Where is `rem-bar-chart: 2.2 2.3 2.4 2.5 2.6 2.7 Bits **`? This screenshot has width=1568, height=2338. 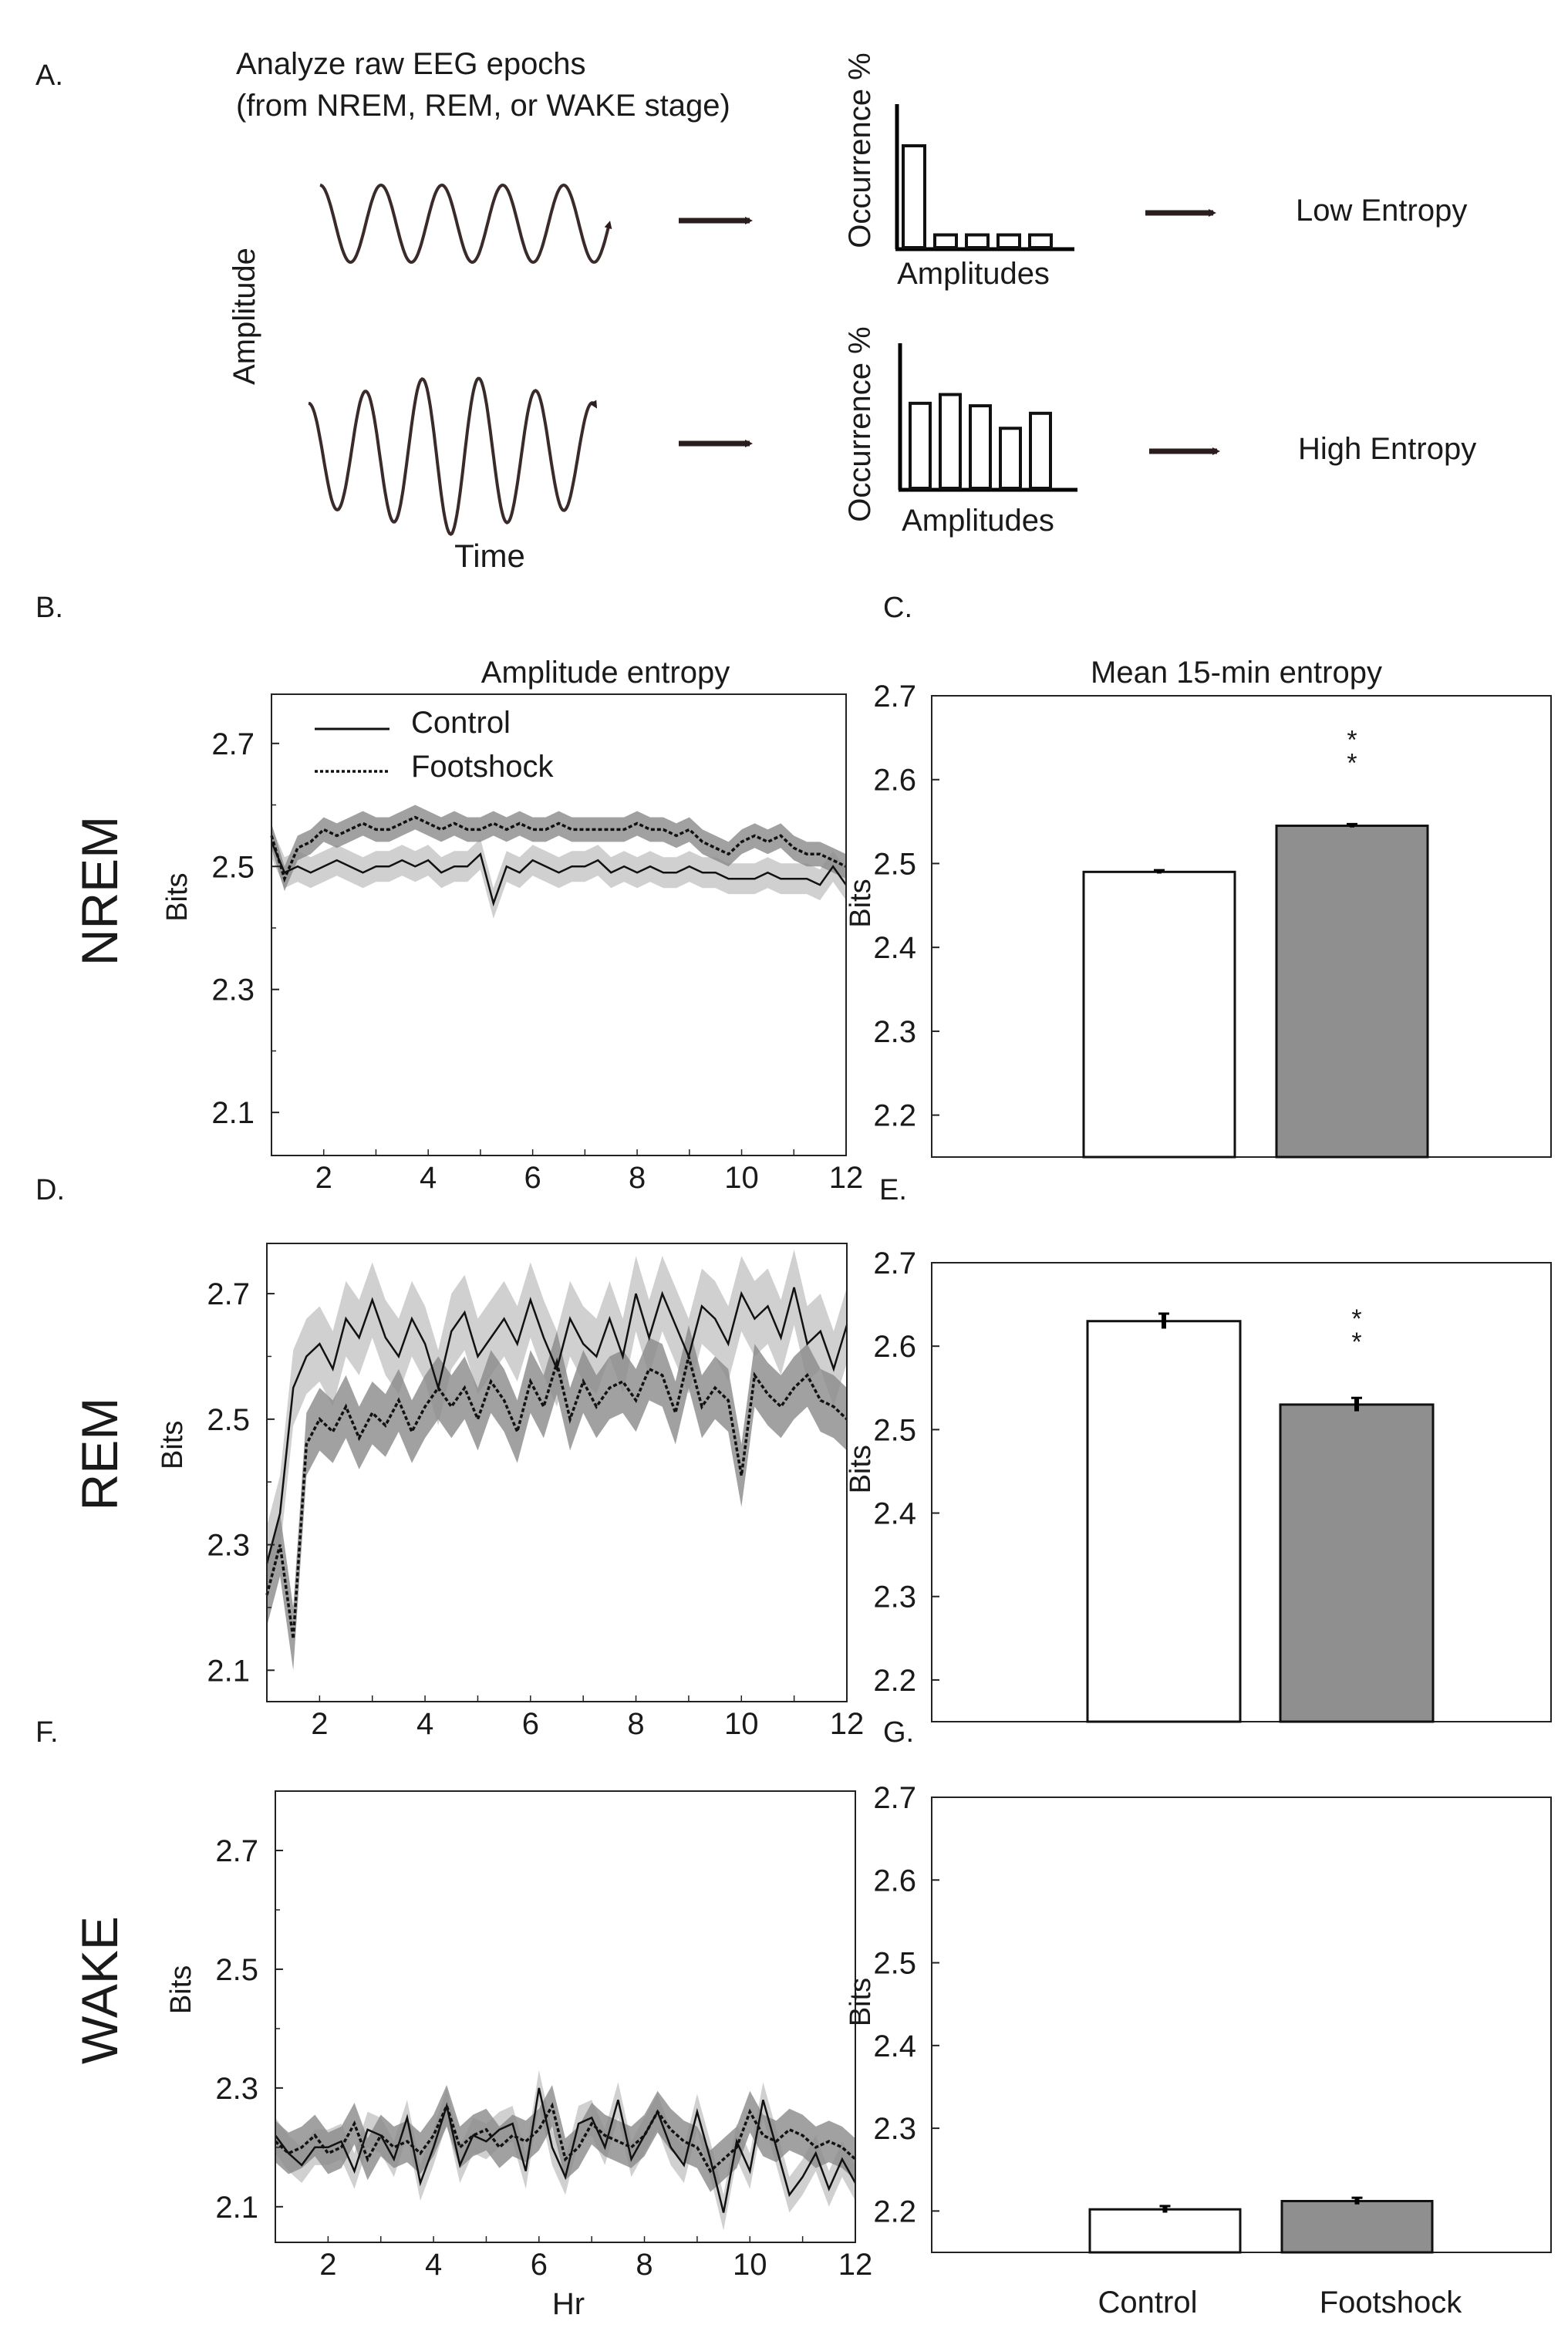 rem-bar-chart: 2.2 2.3 2.4 2.5 2.6 2.7 Bits ** is located at coordinates (1199, 1485).